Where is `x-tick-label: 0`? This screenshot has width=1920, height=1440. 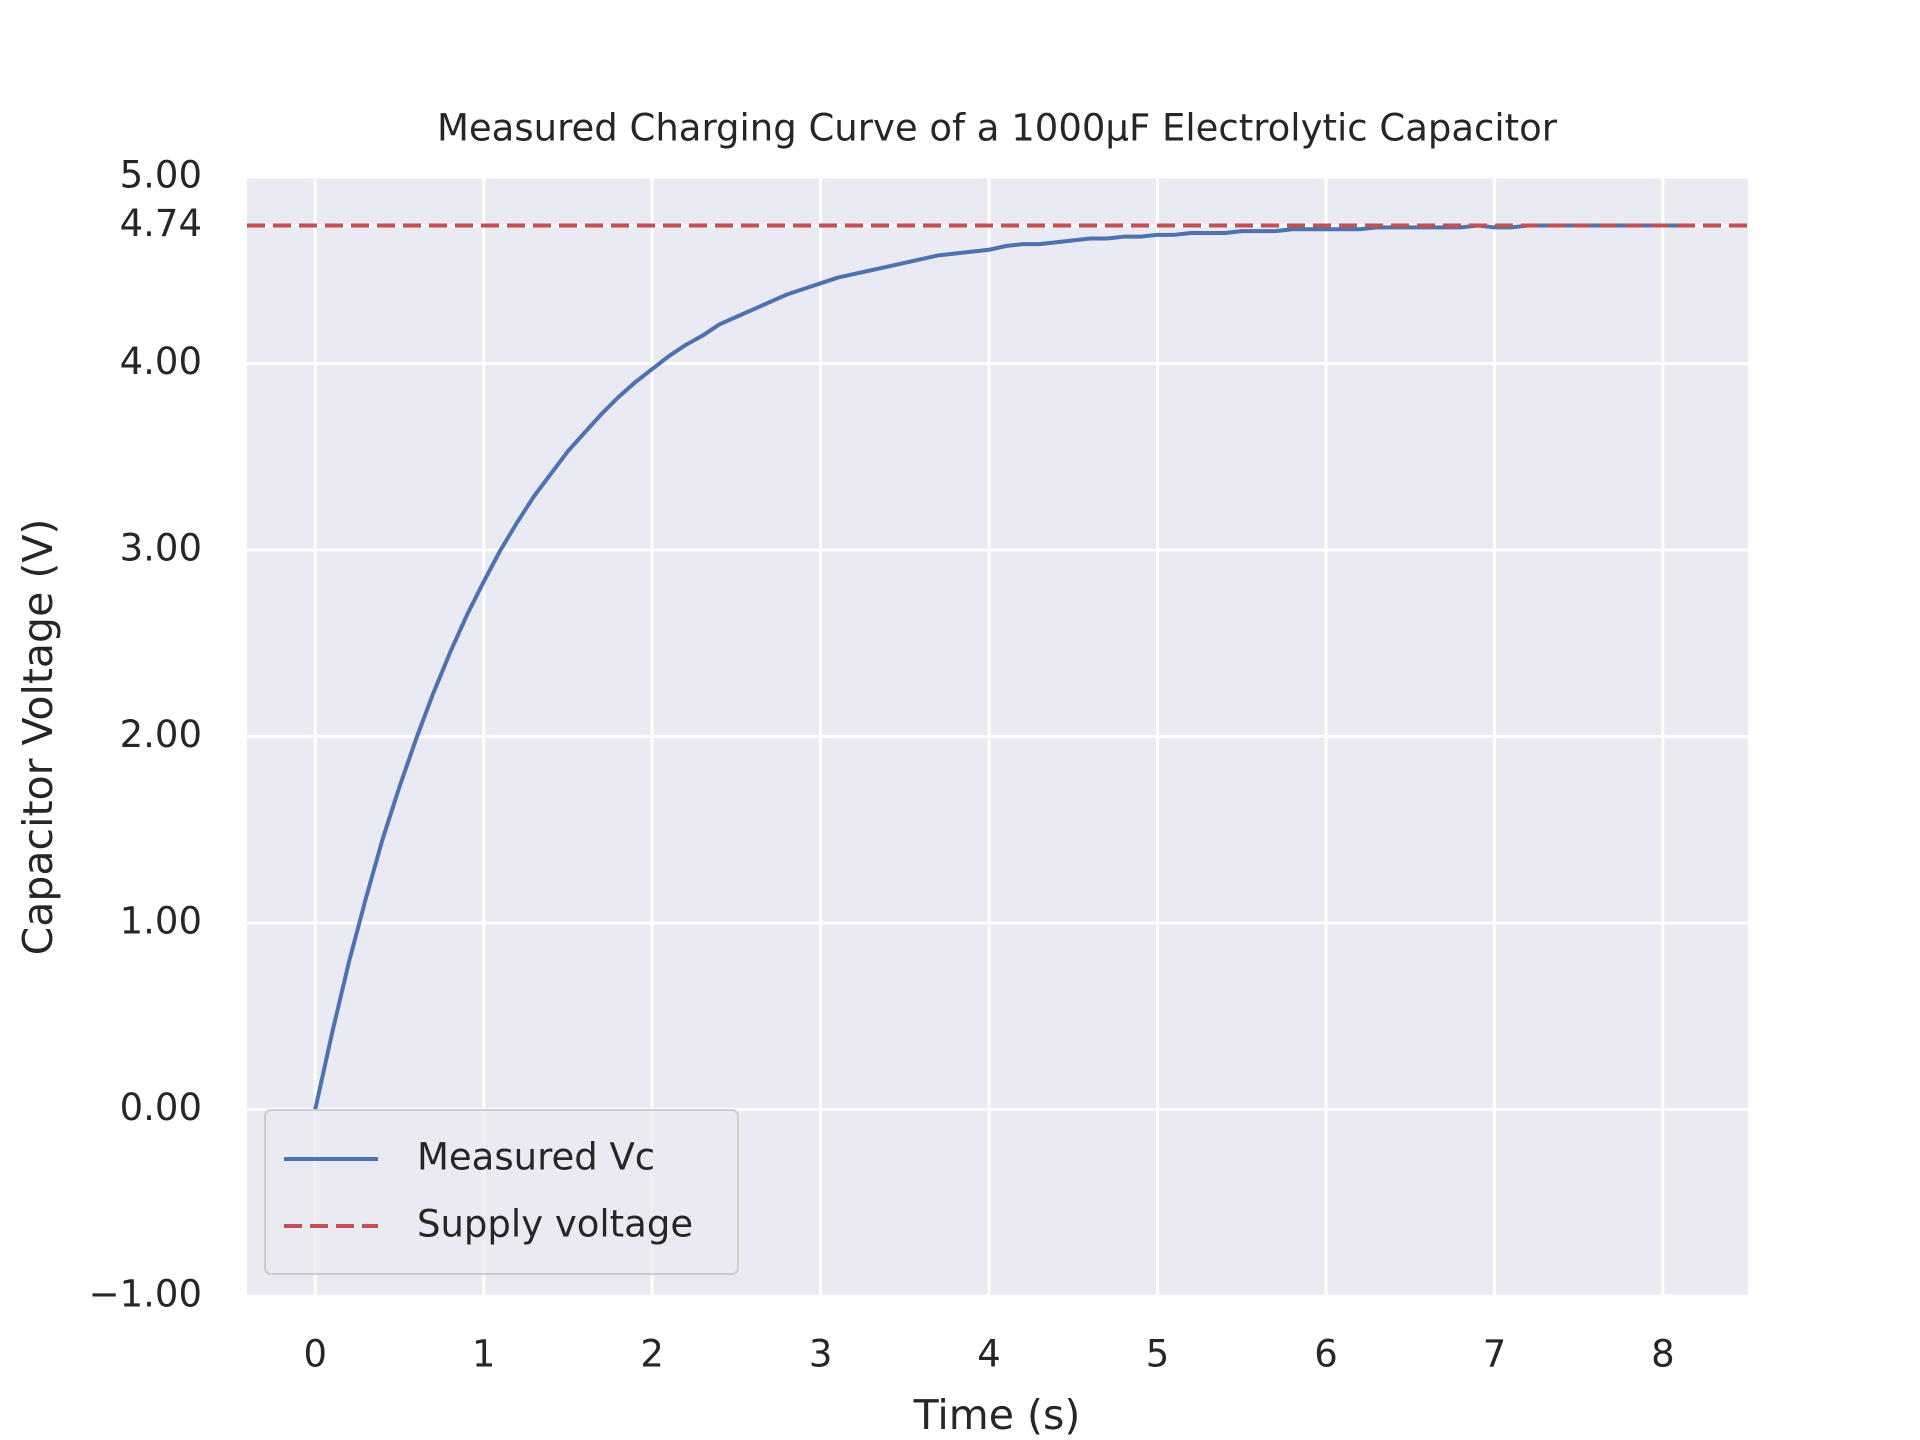
x-tick-label: 0 is located at coordinates (315, 1354).